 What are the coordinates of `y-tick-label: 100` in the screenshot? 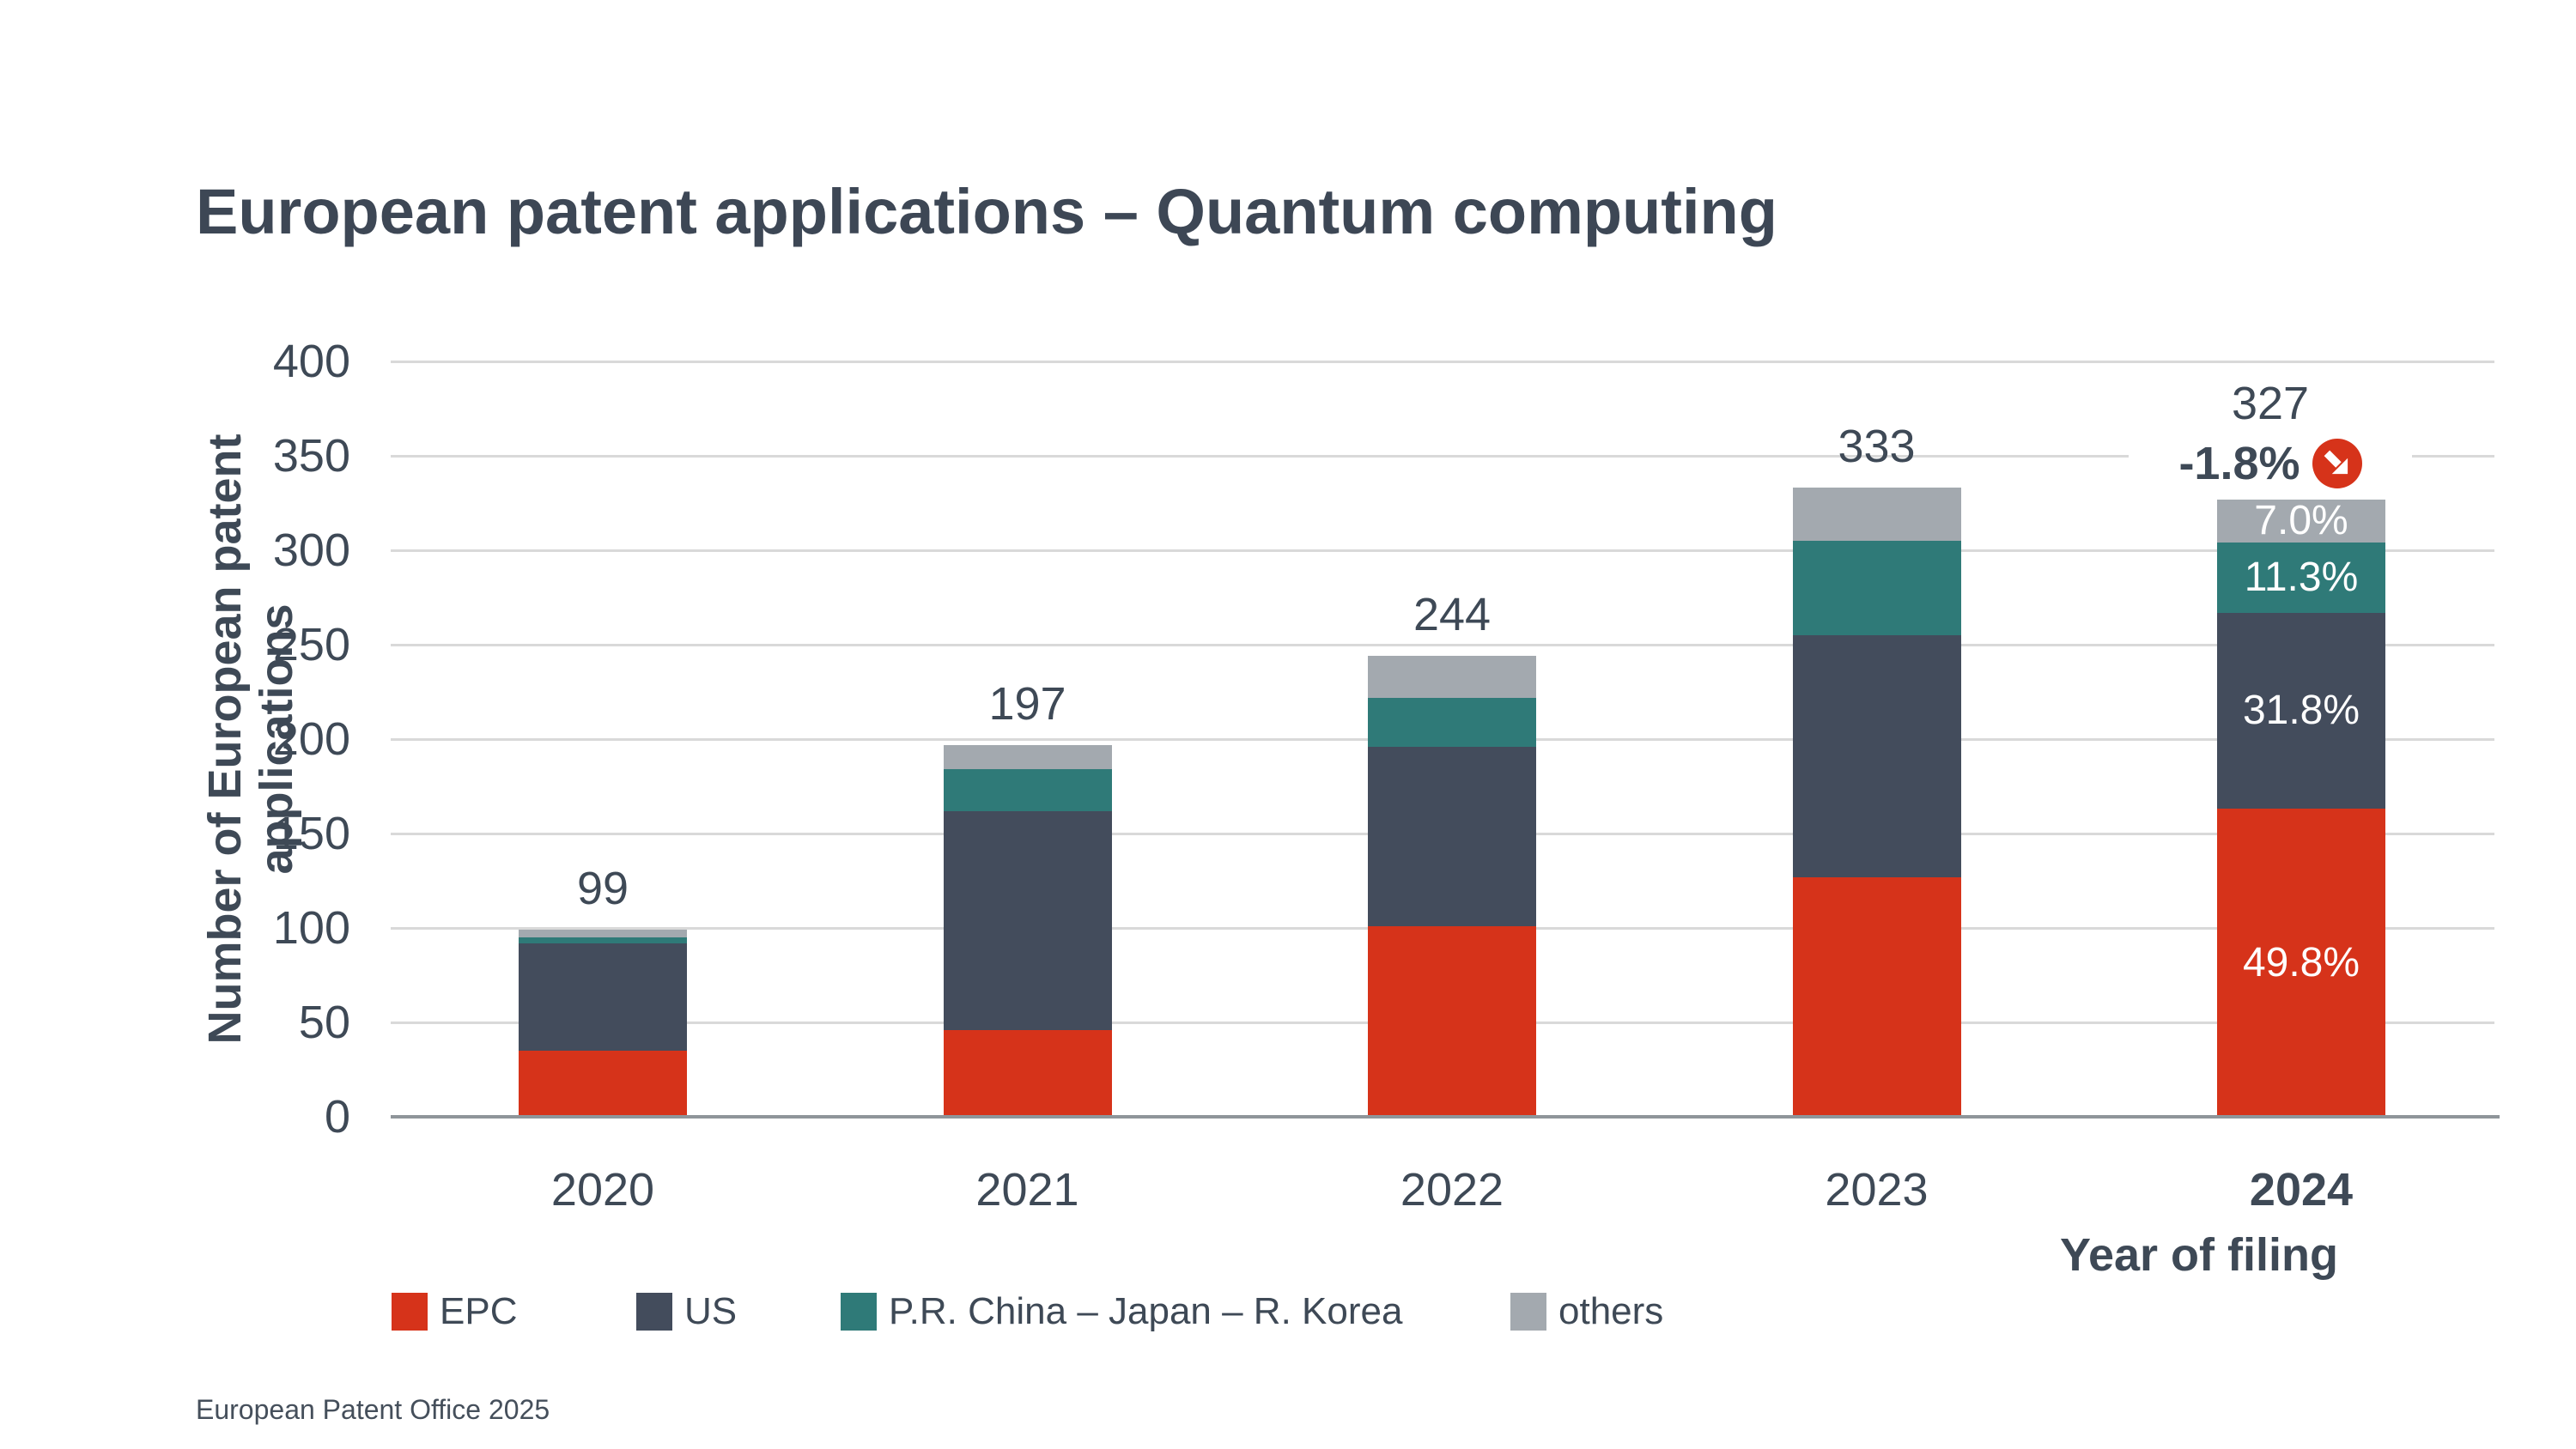 It's located at (311, 928).